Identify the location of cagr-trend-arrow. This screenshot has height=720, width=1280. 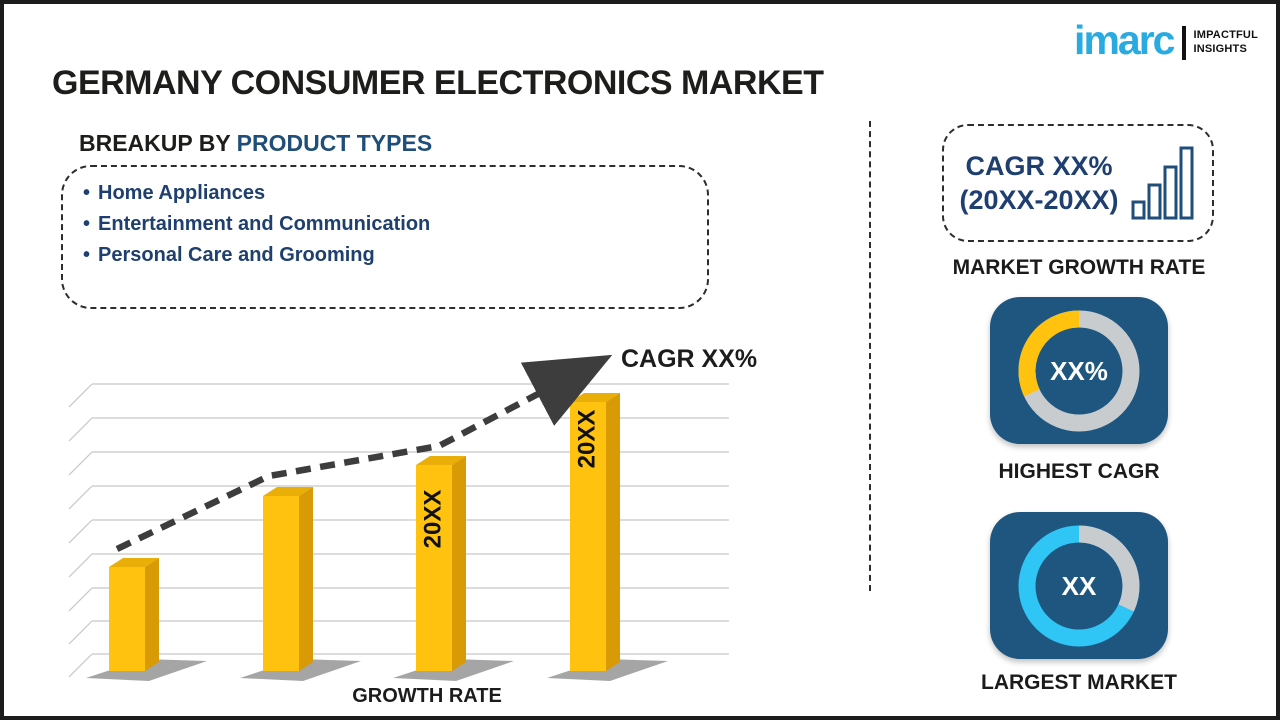
(364, 453).